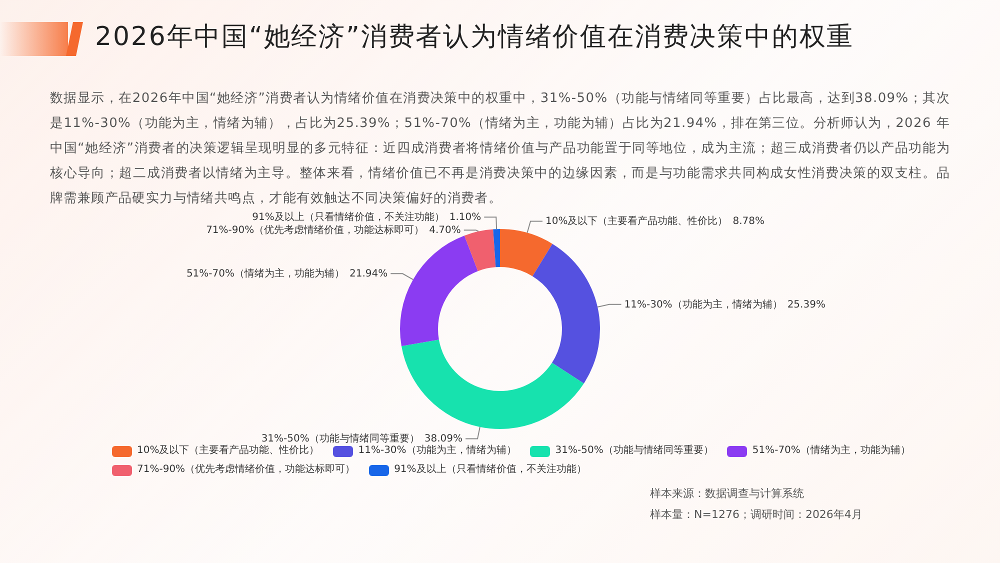  Describe the element at coordinates (727, 494) in the screenshot. I see `annotation: 样本来源：数据调查与计算系统` at that location.